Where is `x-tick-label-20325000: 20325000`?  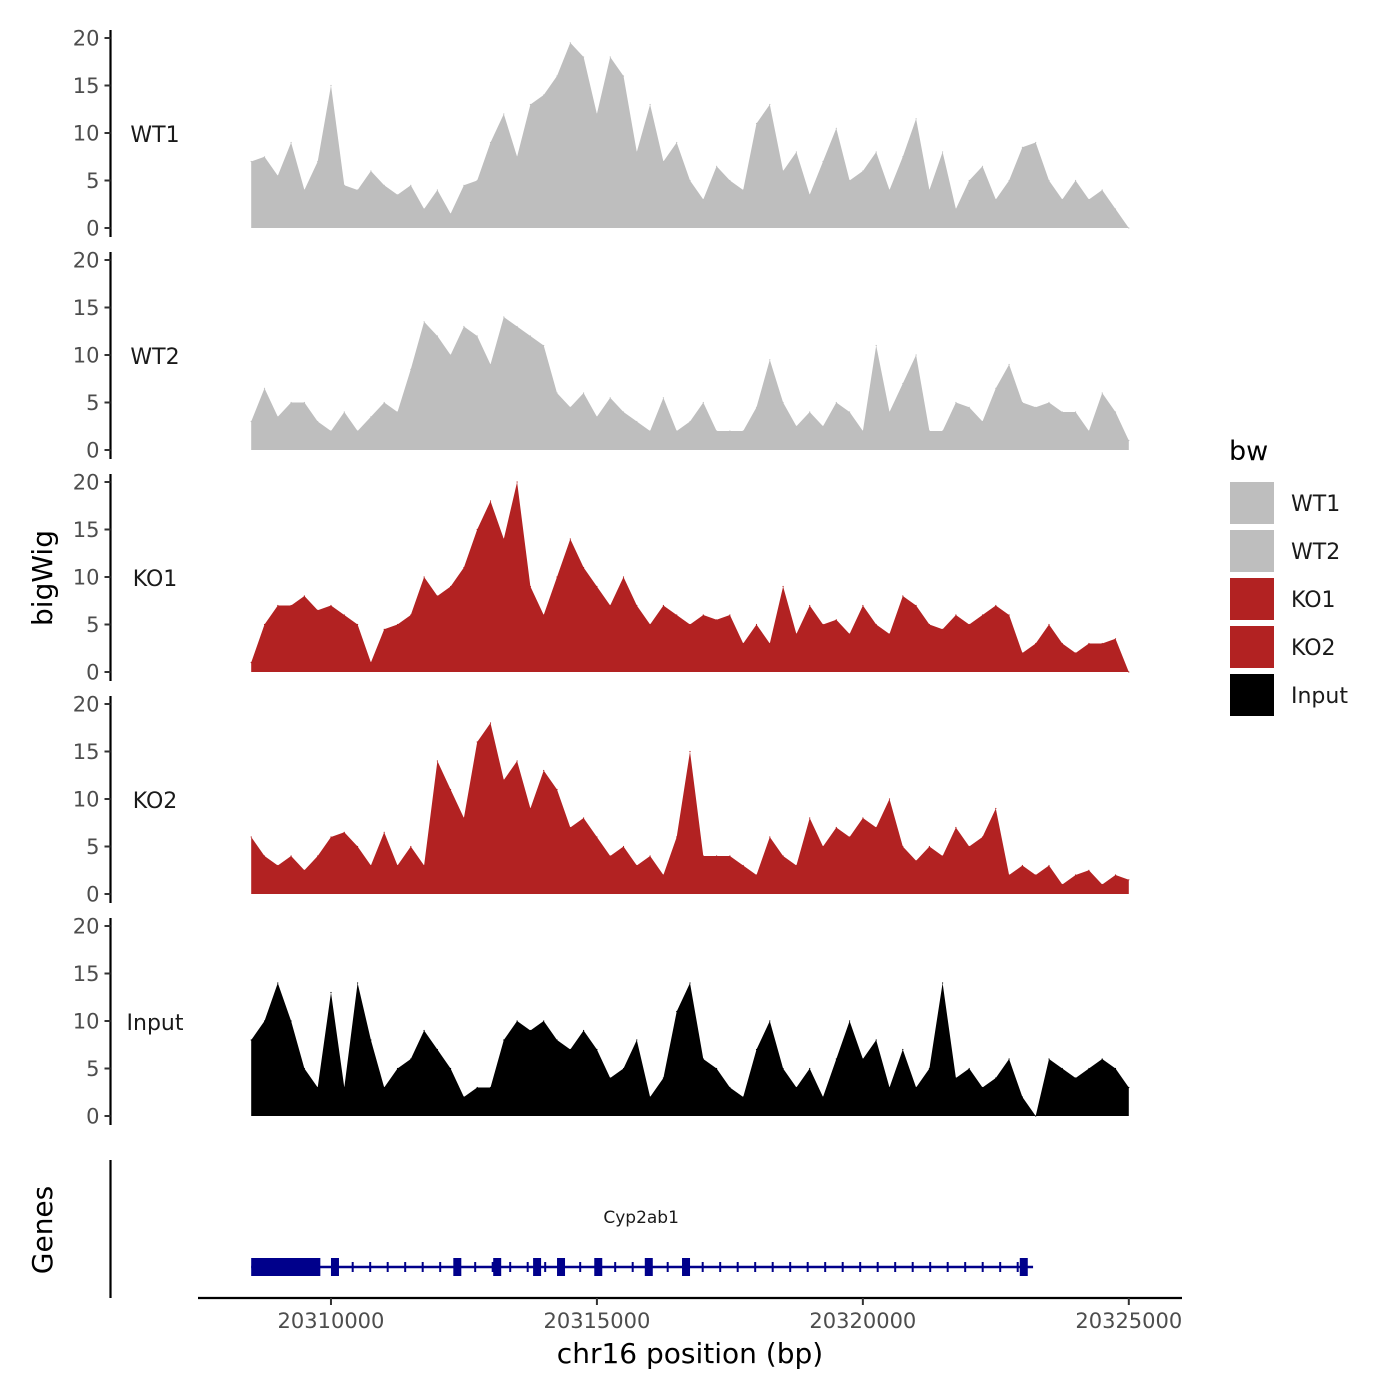 x-tick-label-20325000: 20325000 is located at coordinates (1128, 1321).